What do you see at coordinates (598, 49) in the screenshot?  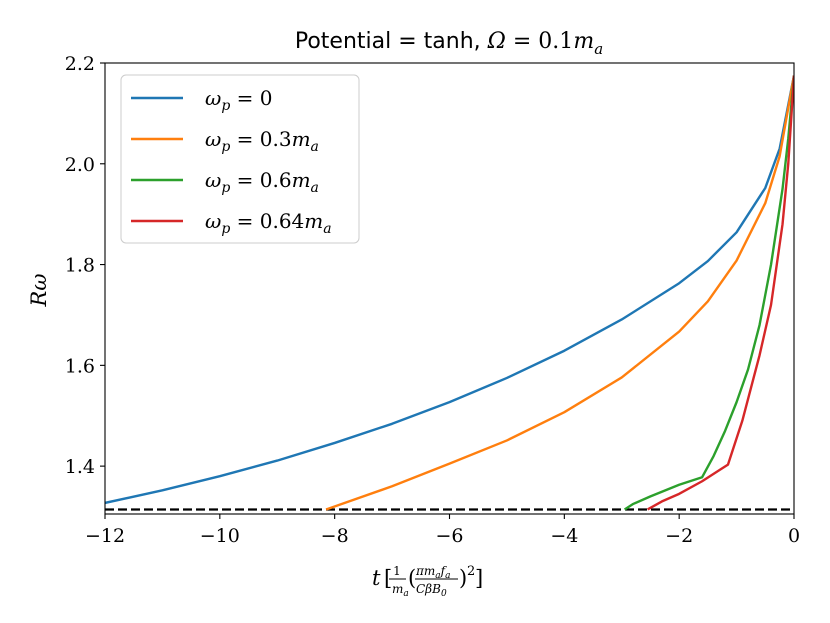 I see `chart-title-sub: a` at bounding box center [598, 49].